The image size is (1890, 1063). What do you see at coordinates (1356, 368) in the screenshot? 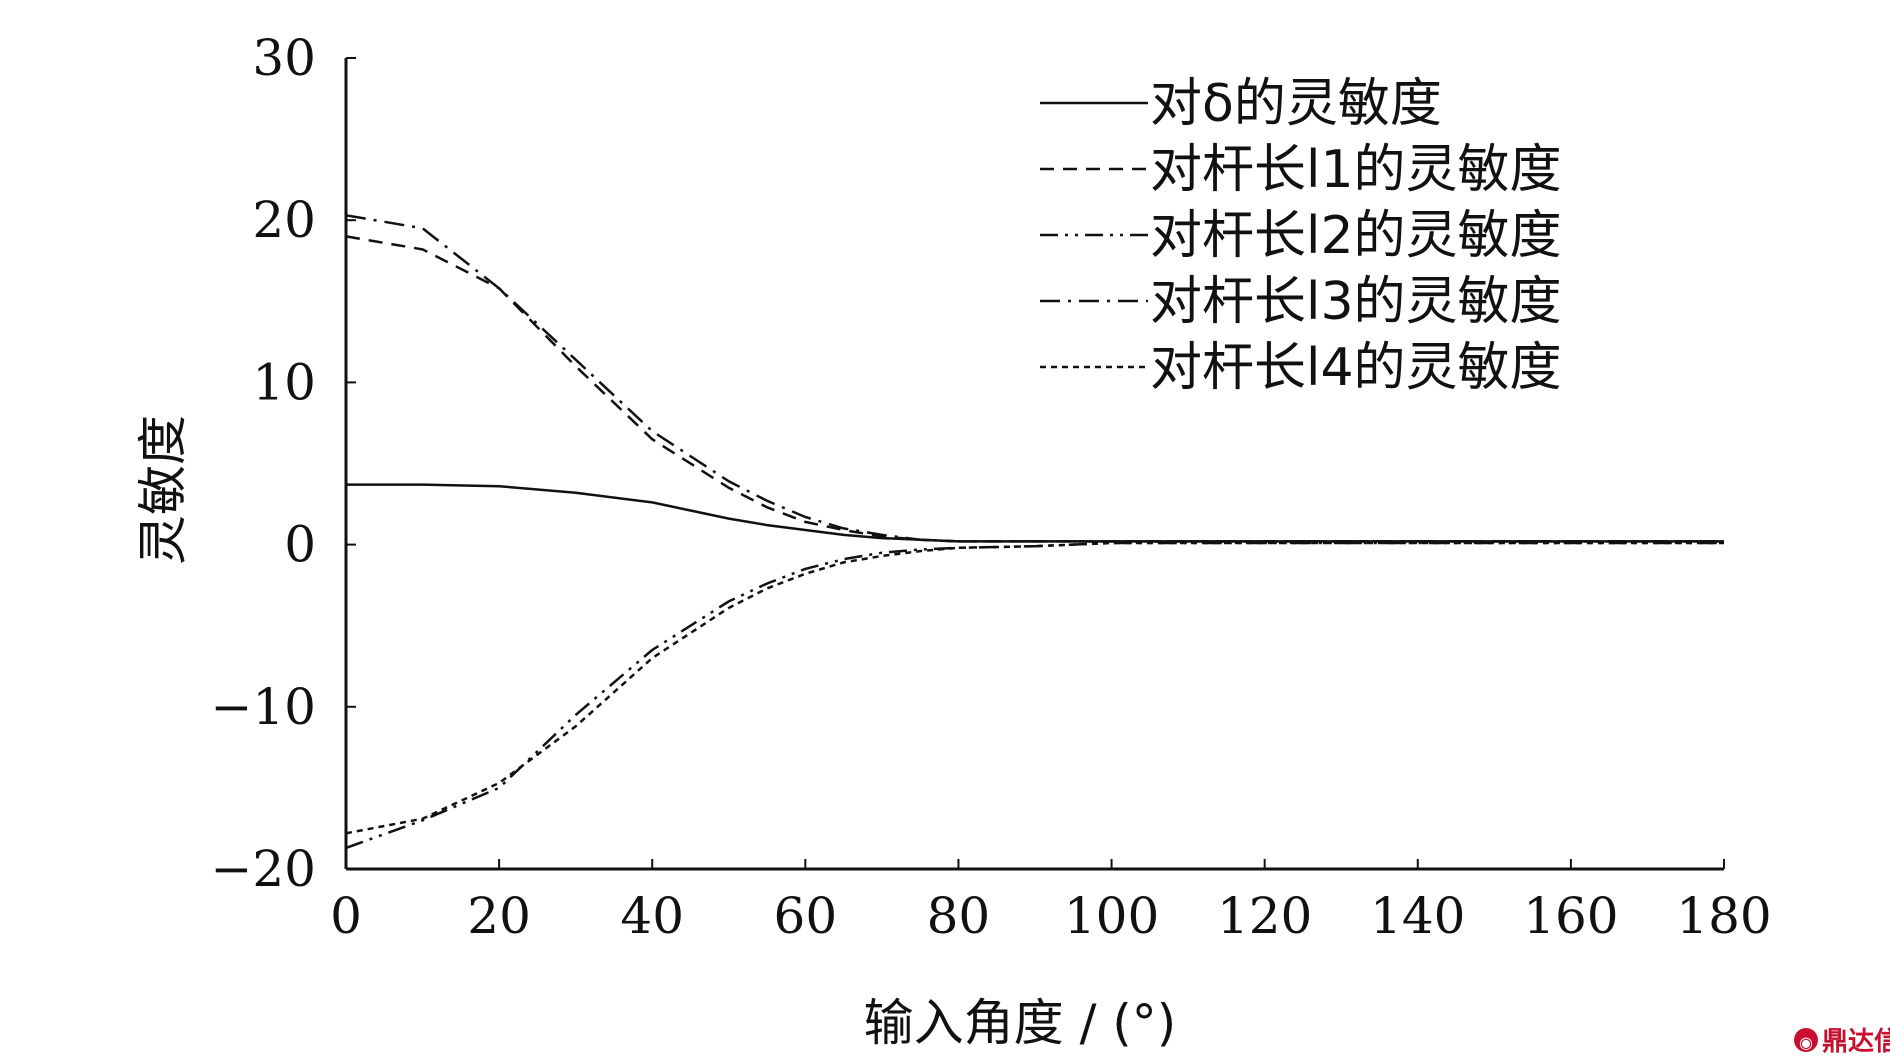
I see `legend-label-5: 对杆长l4的灵敏度` at bounding box center [1356, 368].